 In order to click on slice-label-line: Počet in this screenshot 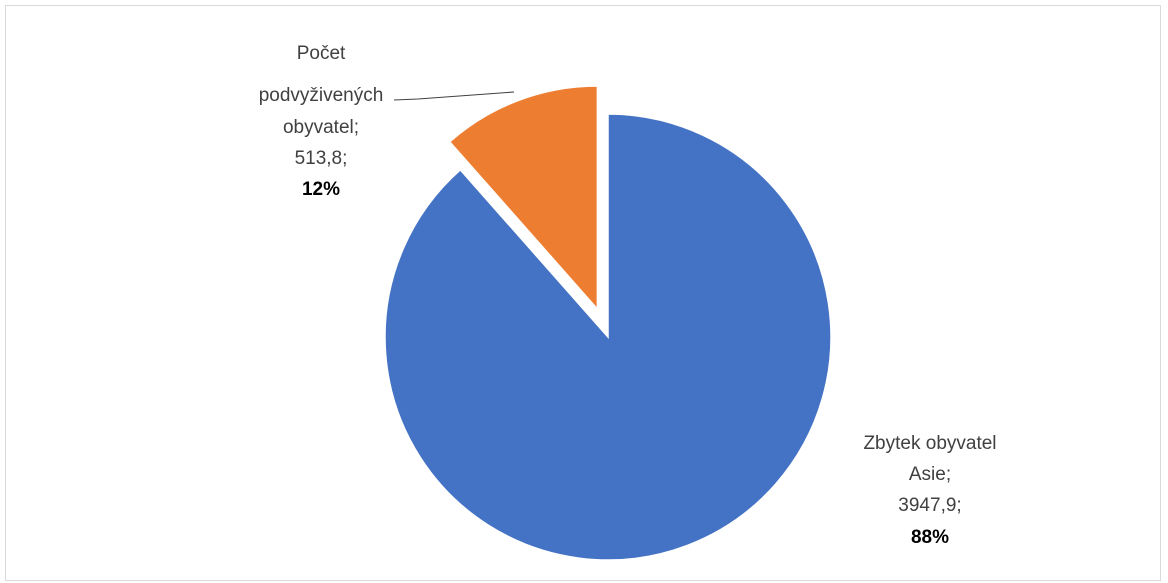, I will do `click(321, 53)`.